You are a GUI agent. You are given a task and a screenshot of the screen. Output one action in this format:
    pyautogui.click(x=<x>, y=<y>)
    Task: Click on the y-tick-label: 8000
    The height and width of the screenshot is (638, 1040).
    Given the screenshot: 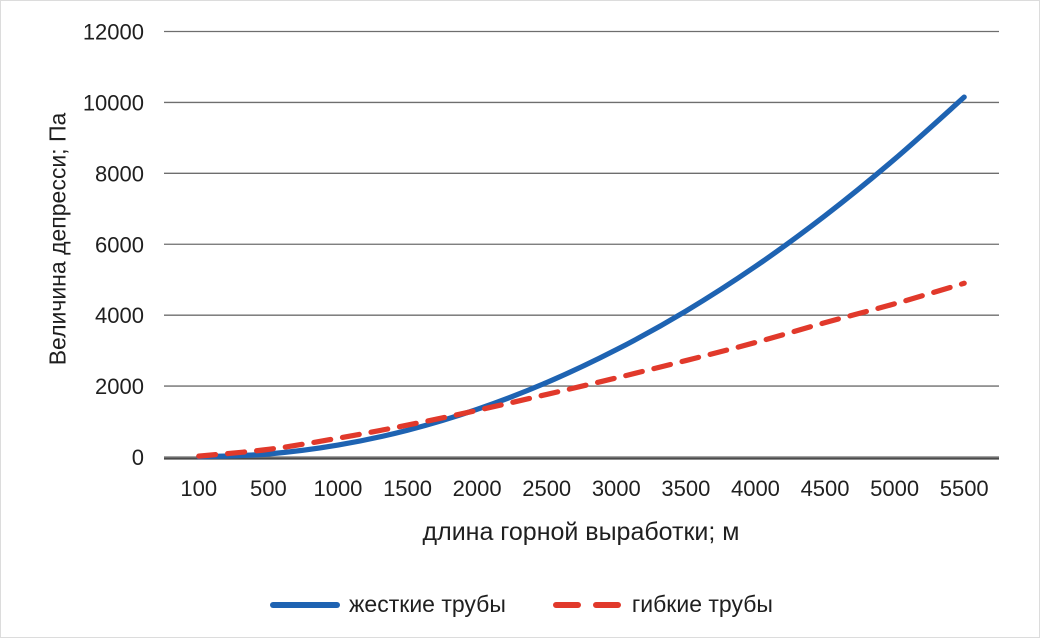 What is the action you would take?
    pyautogui.click(x=119, y=173)
    